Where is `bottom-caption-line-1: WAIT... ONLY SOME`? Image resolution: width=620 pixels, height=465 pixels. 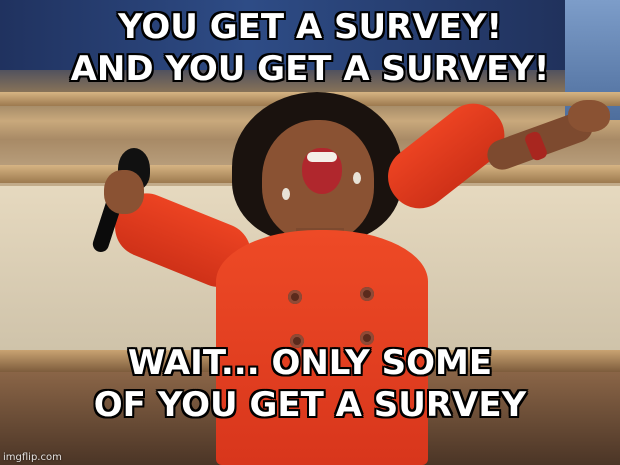
bottom-caption-line-1: WAIT... ONLY SOME is located at coordinates (310, 363).